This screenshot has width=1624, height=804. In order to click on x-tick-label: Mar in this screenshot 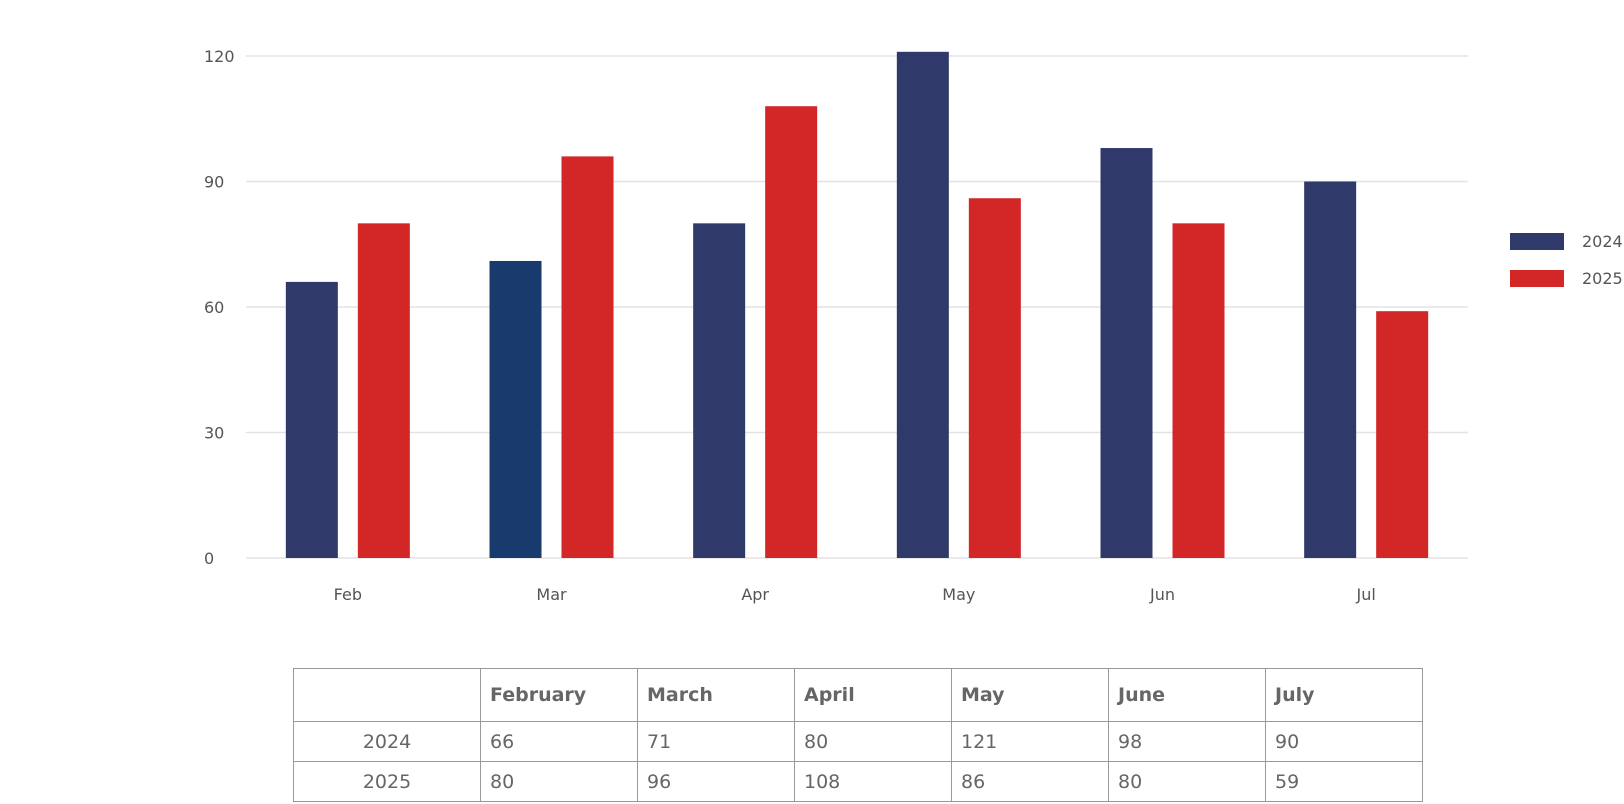, I will do `click(551, 594)`.